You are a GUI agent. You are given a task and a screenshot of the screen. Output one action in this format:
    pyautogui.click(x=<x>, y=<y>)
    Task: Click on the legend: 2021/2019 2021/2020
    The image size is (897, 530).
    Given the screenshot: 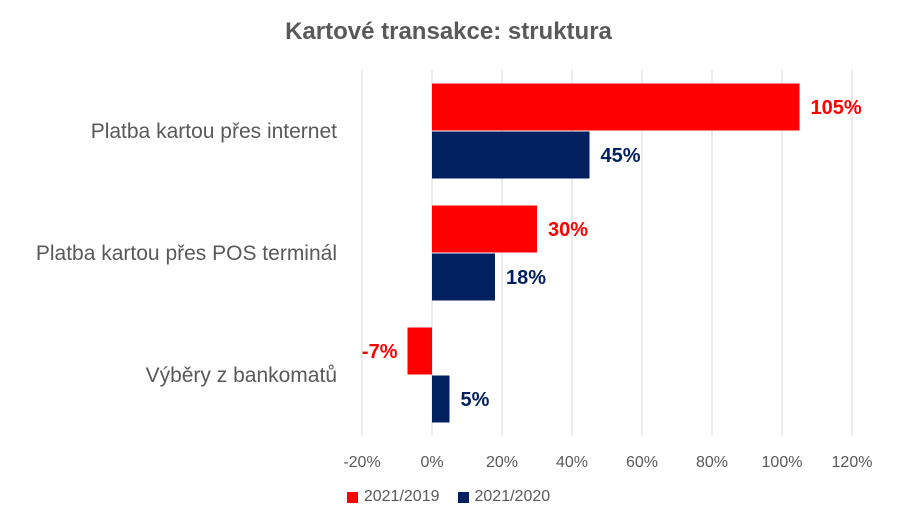 What is the action you would take?
    pyautogui.click(x=448, y=497)
    